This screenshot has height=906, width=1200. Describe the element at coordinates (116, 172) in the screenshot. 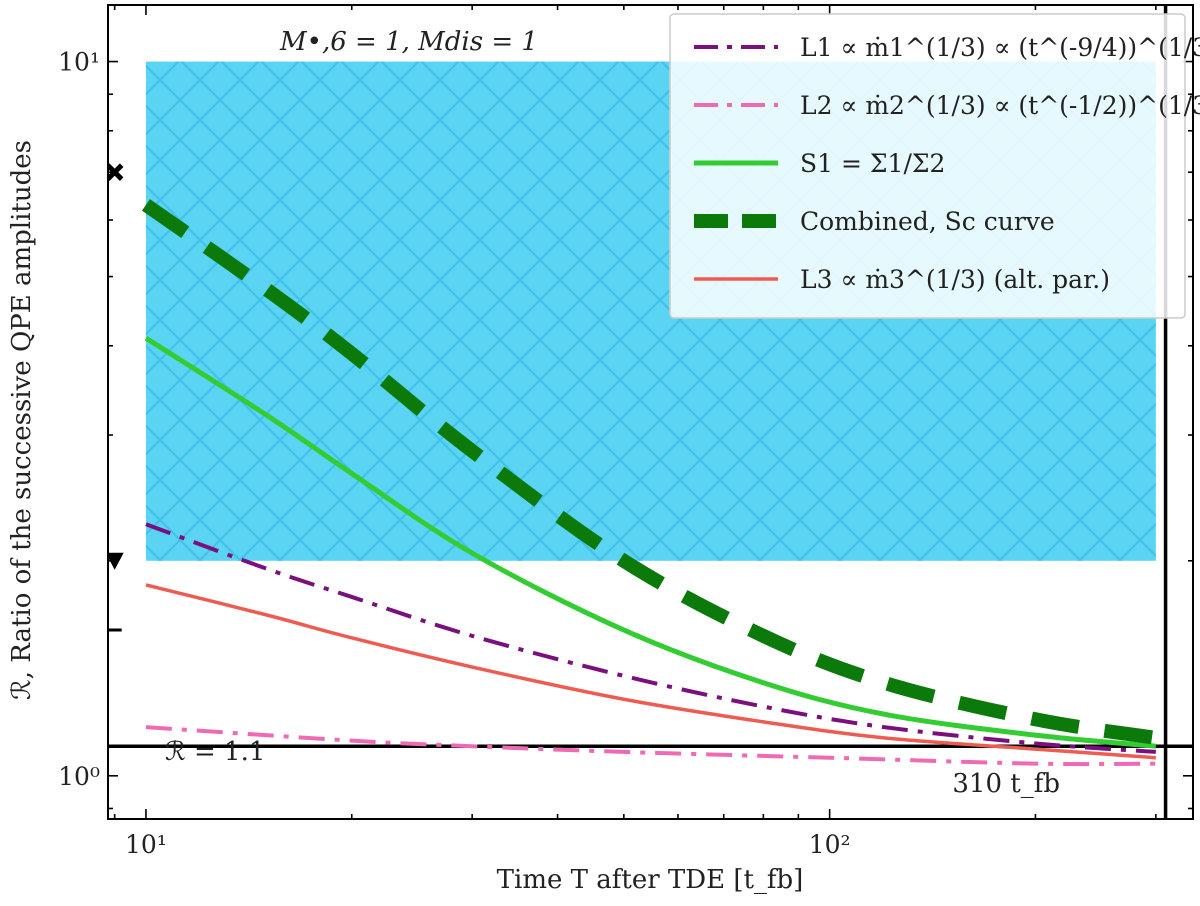

I see `marker-cross` at that location.